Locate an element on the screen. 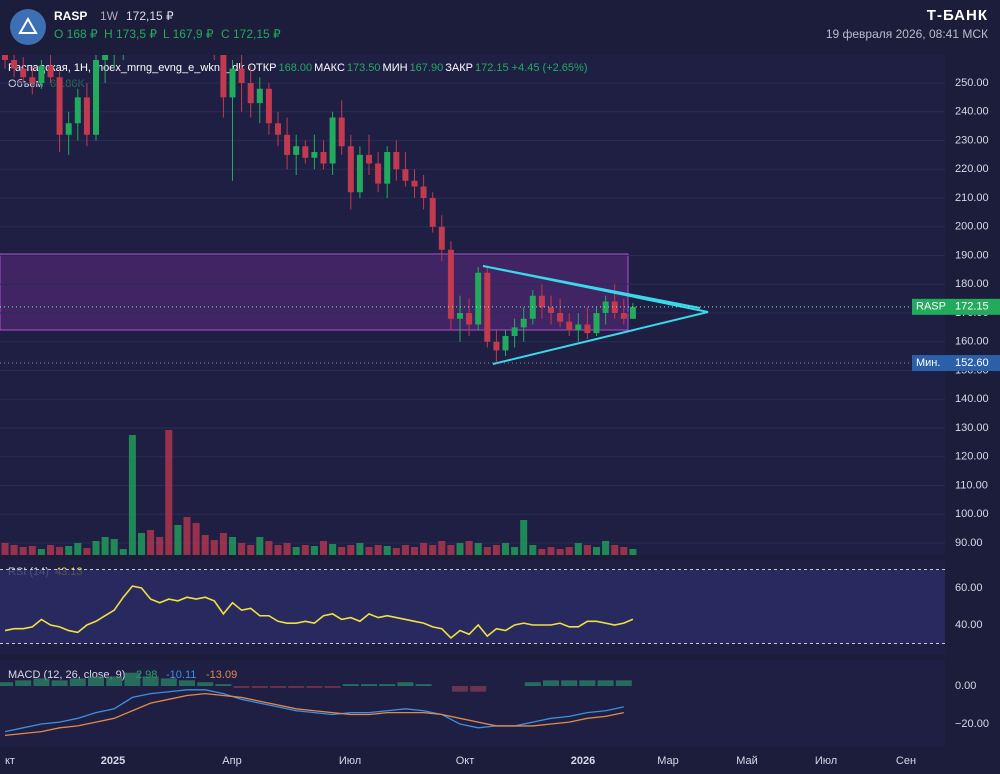 The image size is (1000, 774). legend-part: 168.00 is located at coordinates (296, 68).